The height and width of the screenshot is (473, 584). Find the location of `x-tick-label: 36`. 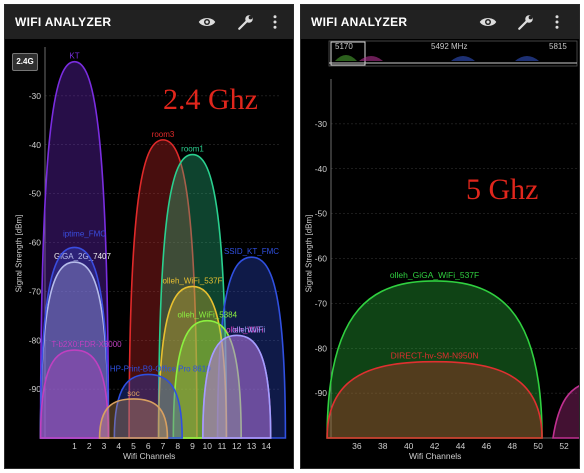

x-tick-label: 36 is located at coordinates (357, 446).